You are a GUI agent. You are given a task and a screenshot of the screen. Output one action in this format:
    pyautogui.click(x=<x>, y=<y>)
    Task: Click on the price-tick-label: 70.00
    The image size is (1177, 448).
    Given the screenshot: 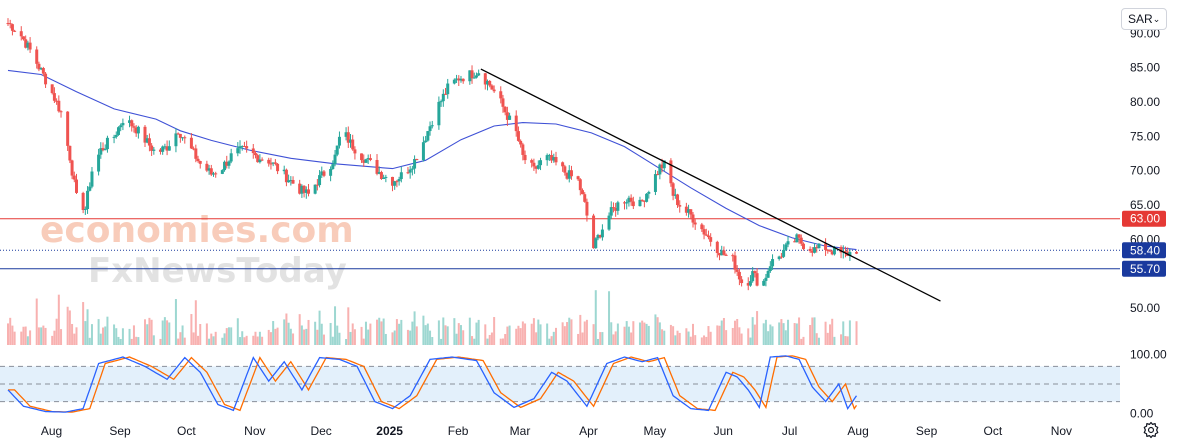 What is the action you would take?
    pyautogui.click(x=1145, y=171)
    